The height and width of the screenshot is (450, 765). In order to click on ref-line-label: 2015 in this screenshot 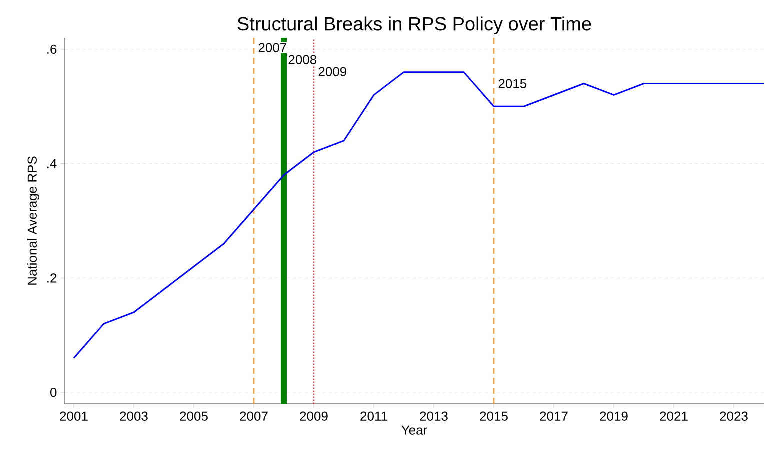, I will do `click(512, 83)`.